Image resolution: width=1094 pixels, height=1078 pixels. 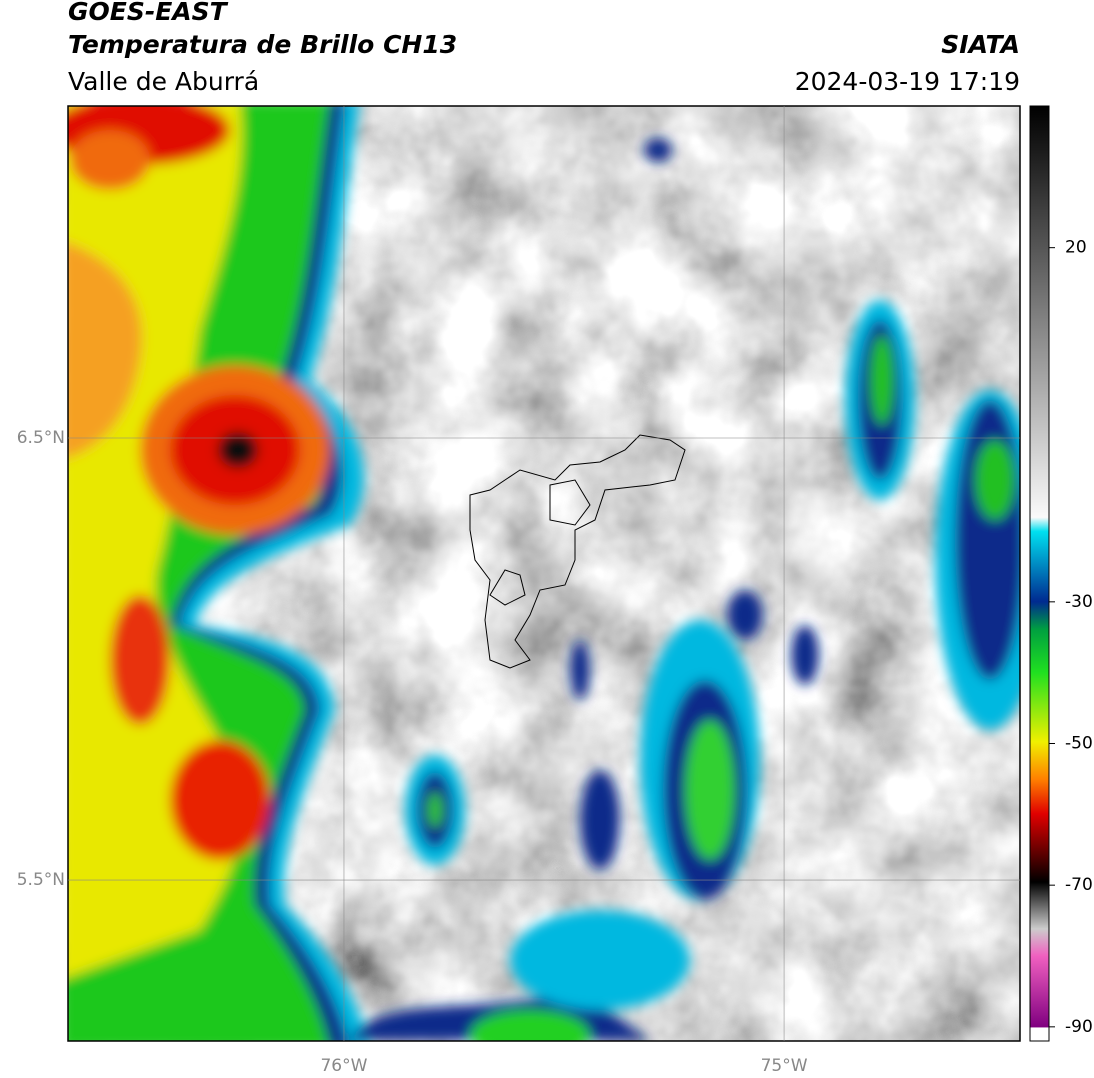 What do you see at coordinates (1039, 573) in the screenshot?
I see `colorbar` at bounding box center [1039, 573].